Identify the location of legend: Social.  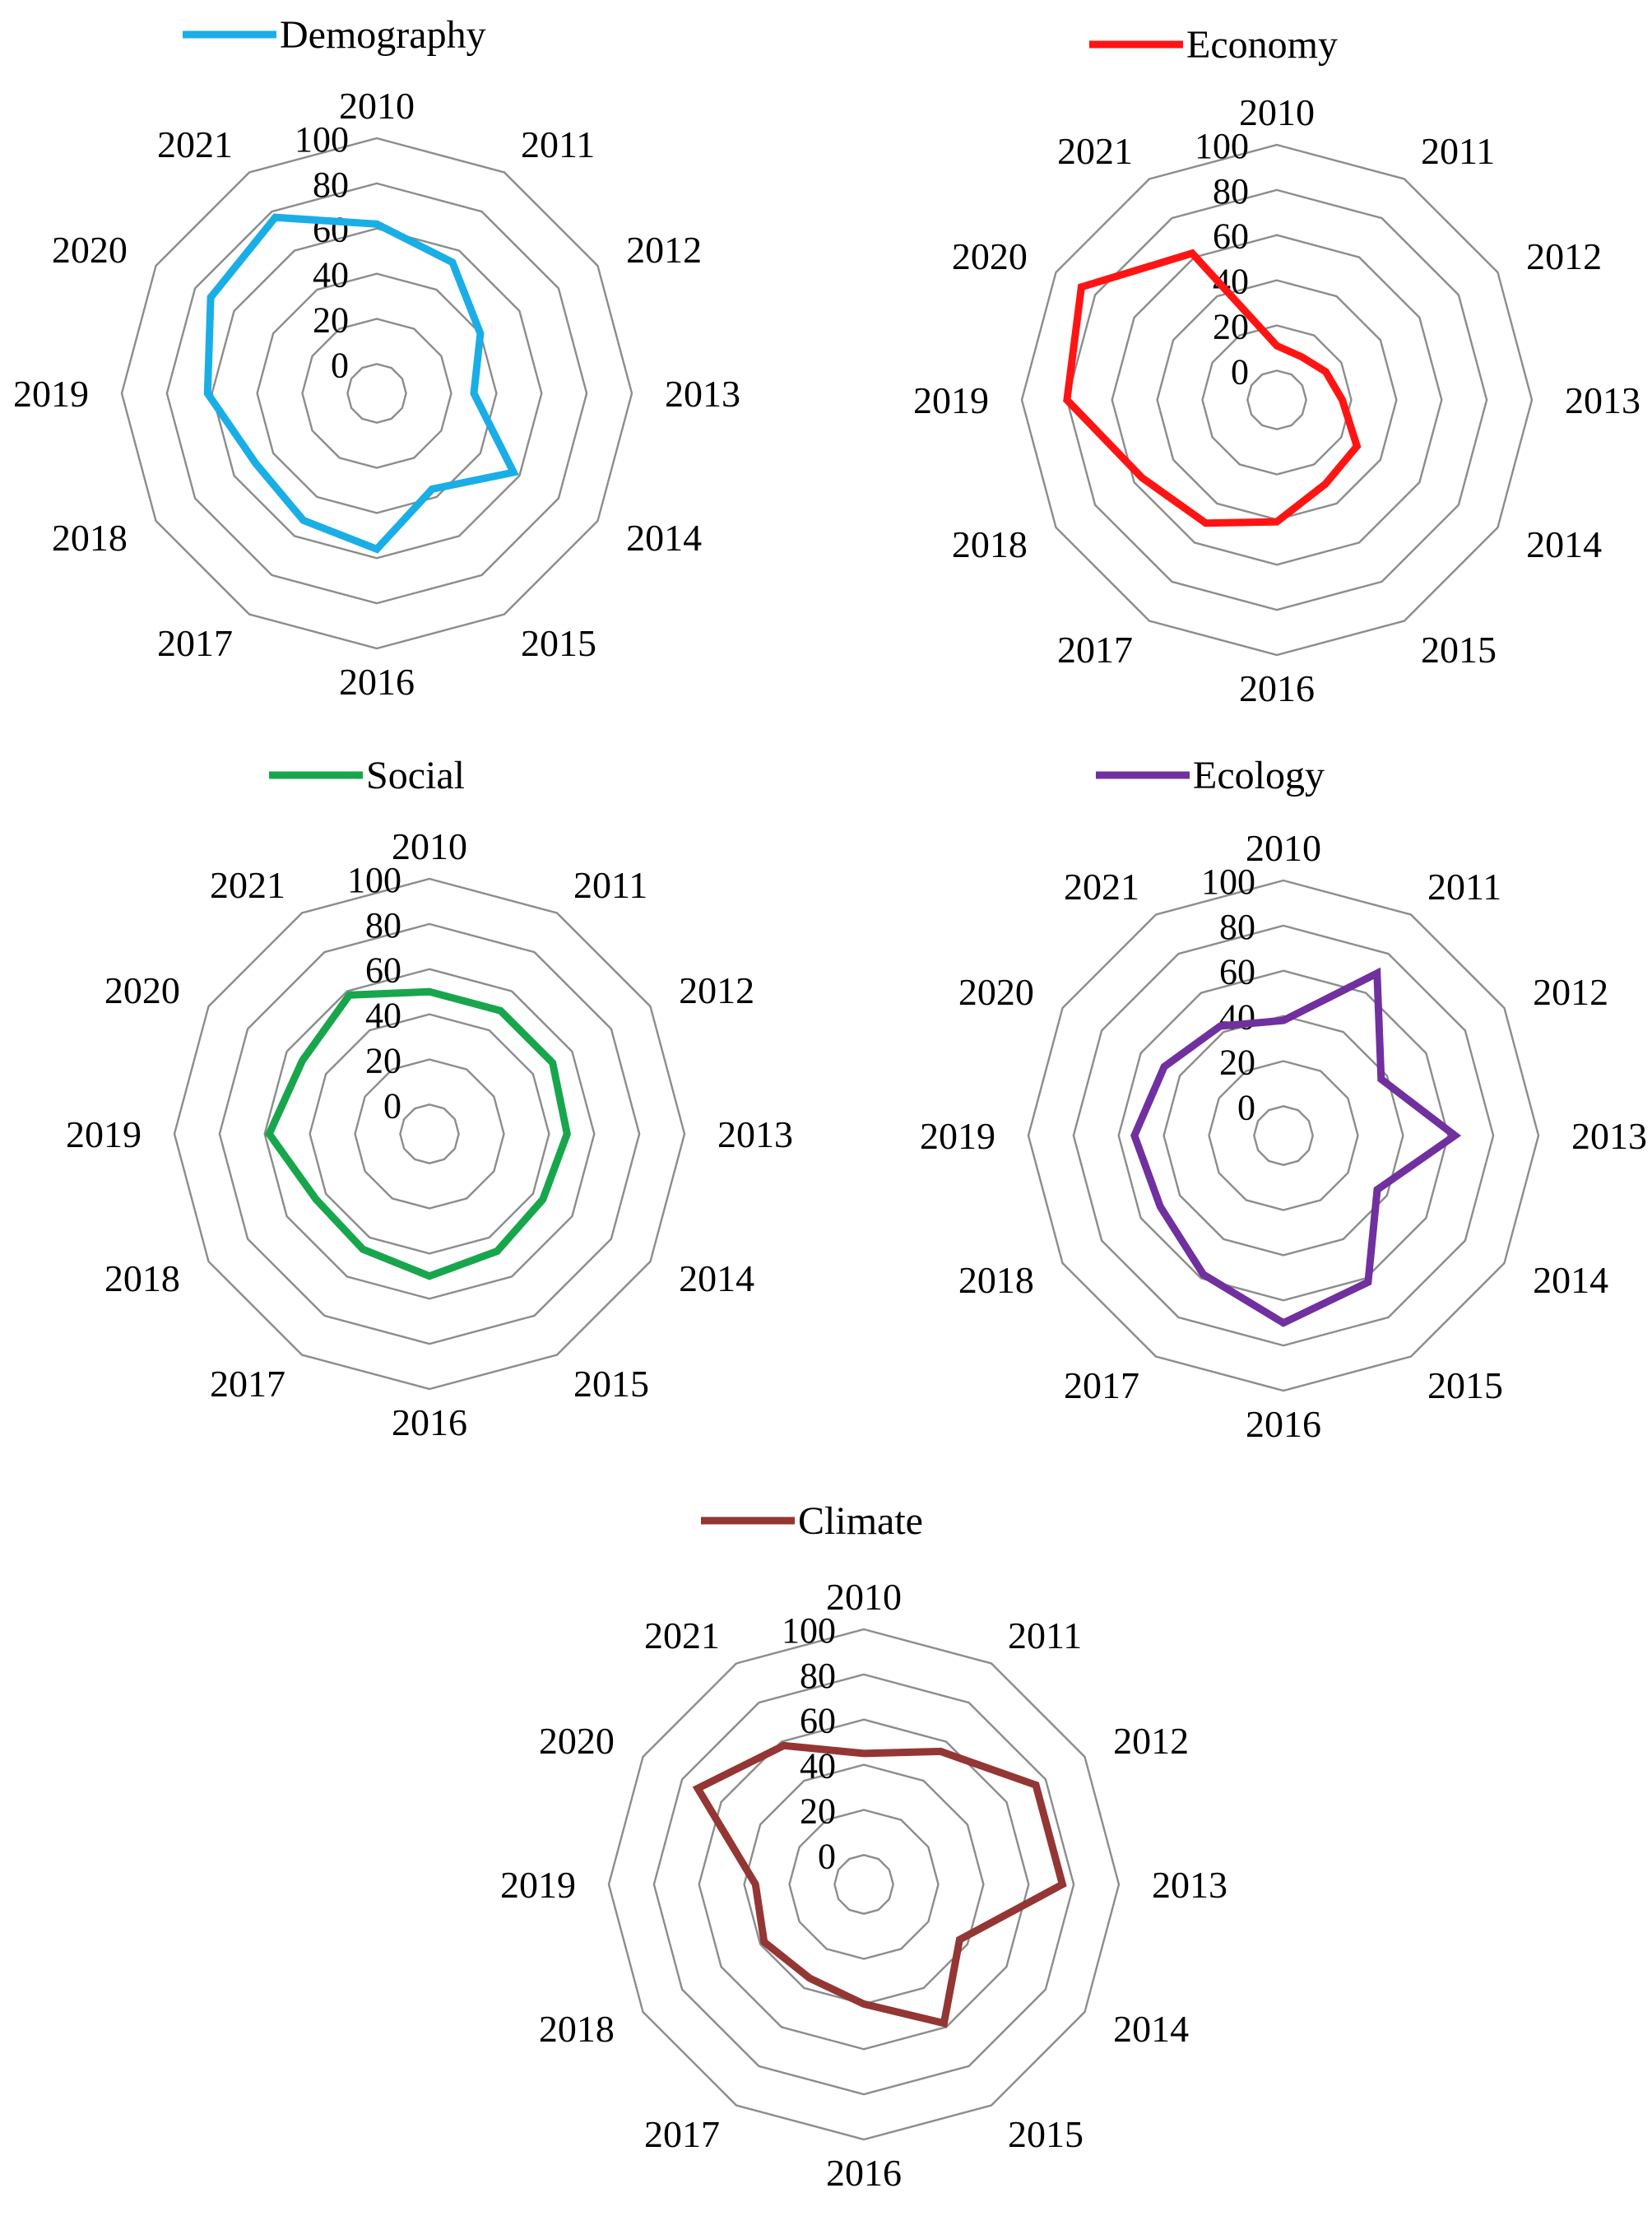
(367, 775).